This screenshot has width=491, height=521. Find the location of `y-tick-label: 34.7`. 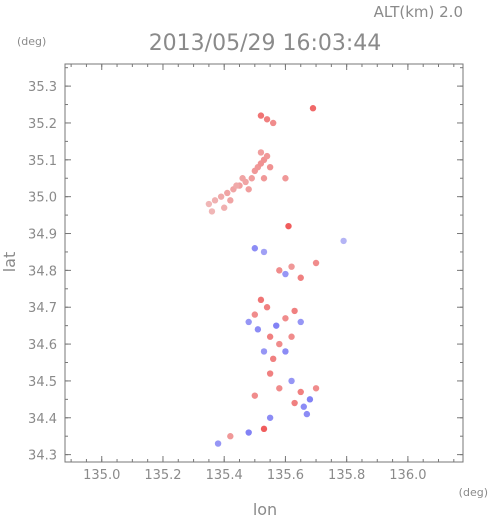

y-tick-label: 34.7 is located at coordinates (42, 308).